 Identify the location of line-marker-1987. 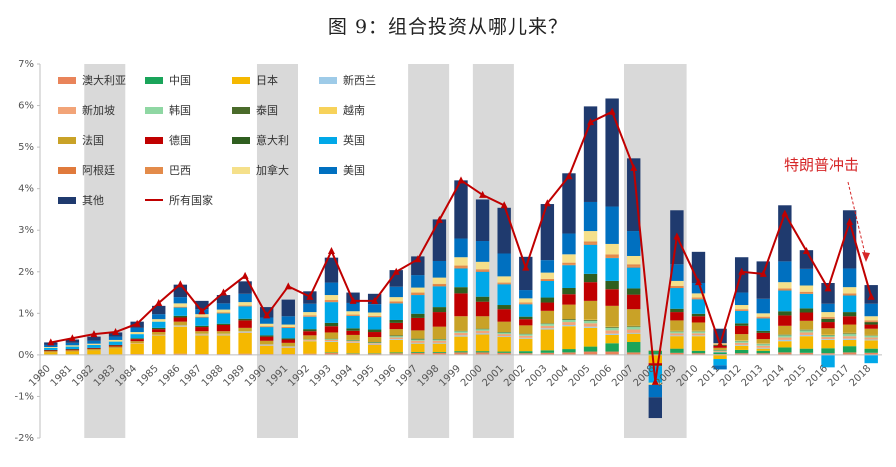
(202, 311).